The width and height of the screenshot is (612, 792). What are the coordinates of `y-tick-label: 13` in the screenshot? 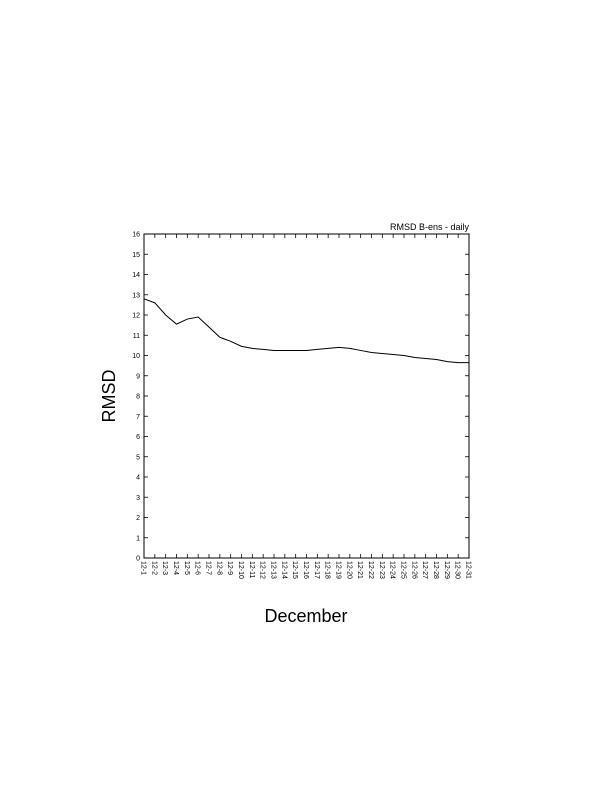 It's located at (136, 295).